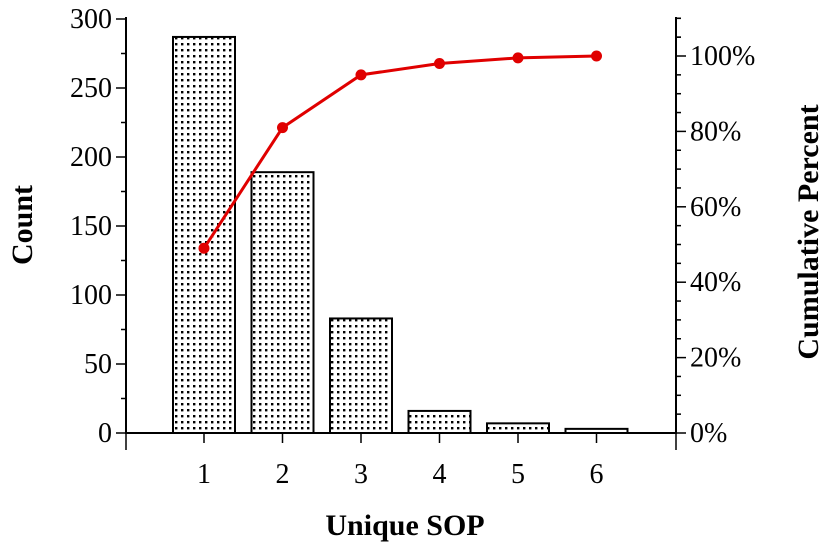 Image resolution: width=830 pixels, height=548 pixels. I want to click on x-tick-label-4: 4, so click(440, 474).